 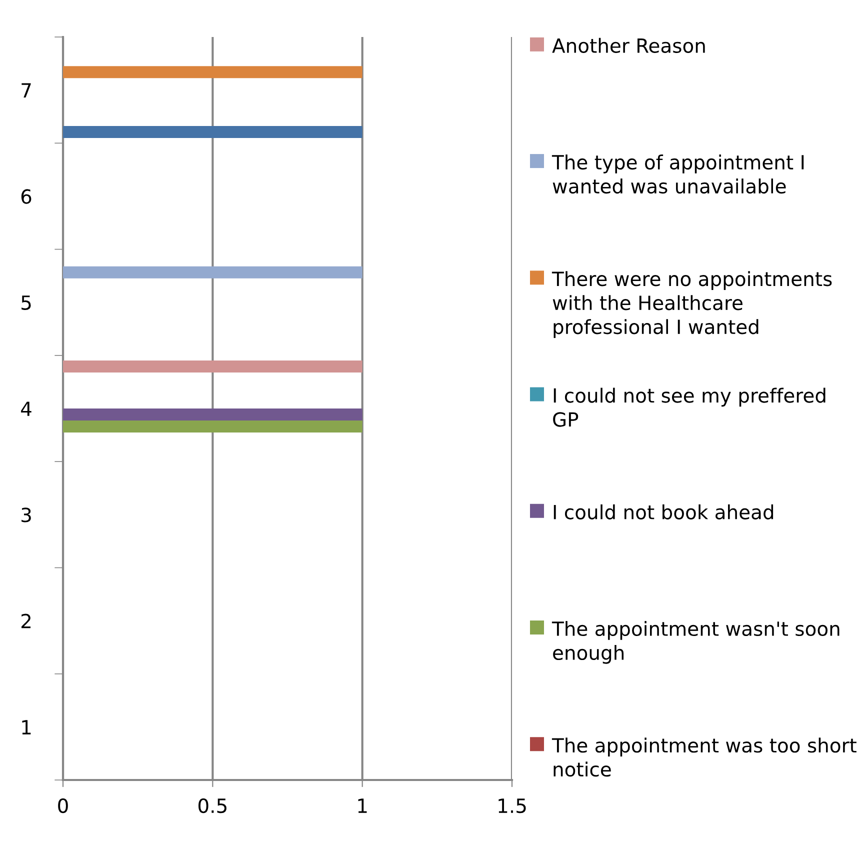 I want to click on y-tick-label: 6, so click(x=26, y=196).